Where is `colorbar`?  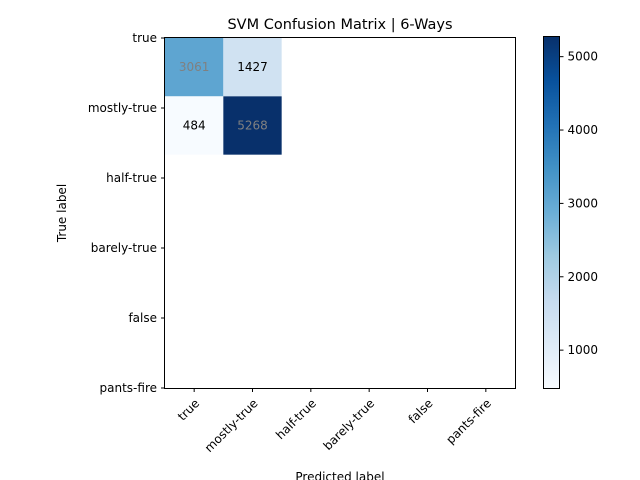 colorbar is located at coordinates (551, 212).